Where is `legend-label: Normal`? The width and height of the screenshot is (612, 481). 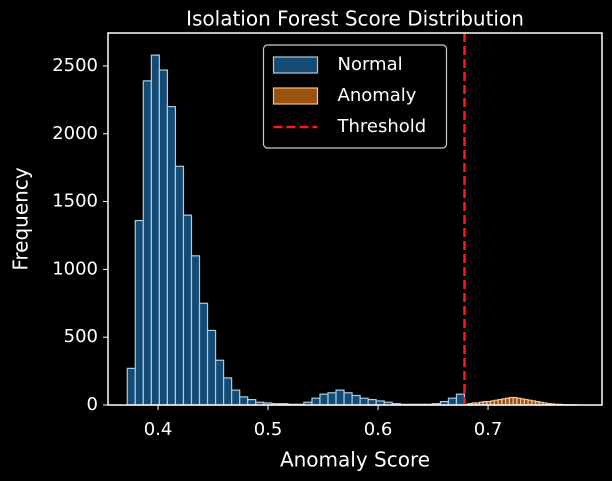
legend-label: Normal is located at coordinates (370, 64).